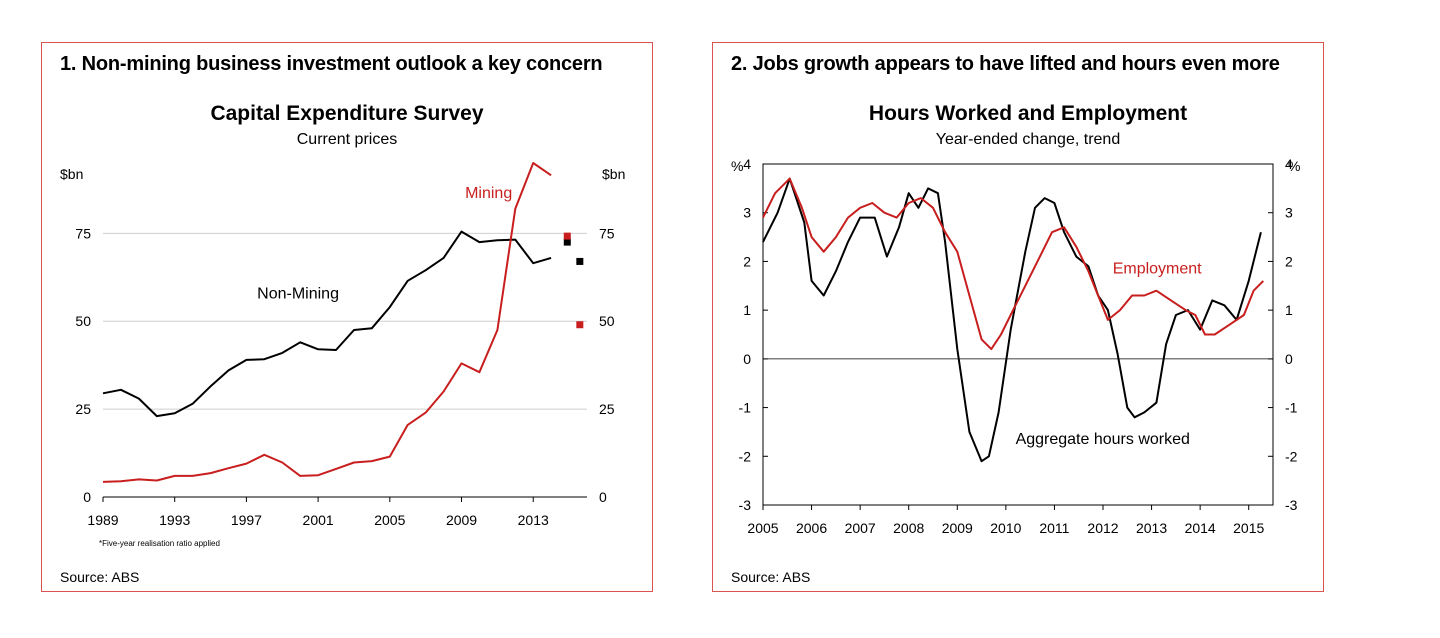 This screenshot has height=638, width=1440. What do you see at coordinates (607, 233) in the screenshot?
I see `y-tick-right: 75` at bounding box center [607, 233].